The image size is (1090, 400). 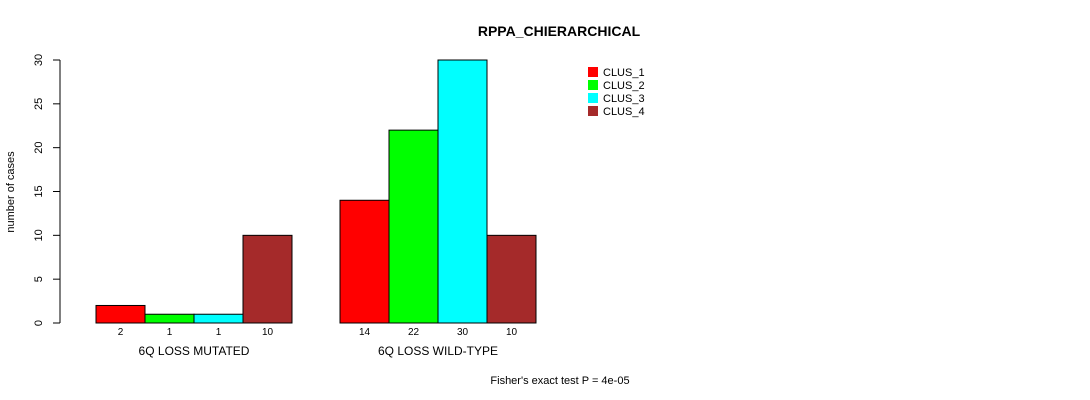 What do you see at coordinates (624, 112) in the screenshot?
I see `legend-label: CLUS_4` at bounding box center [624, 112].